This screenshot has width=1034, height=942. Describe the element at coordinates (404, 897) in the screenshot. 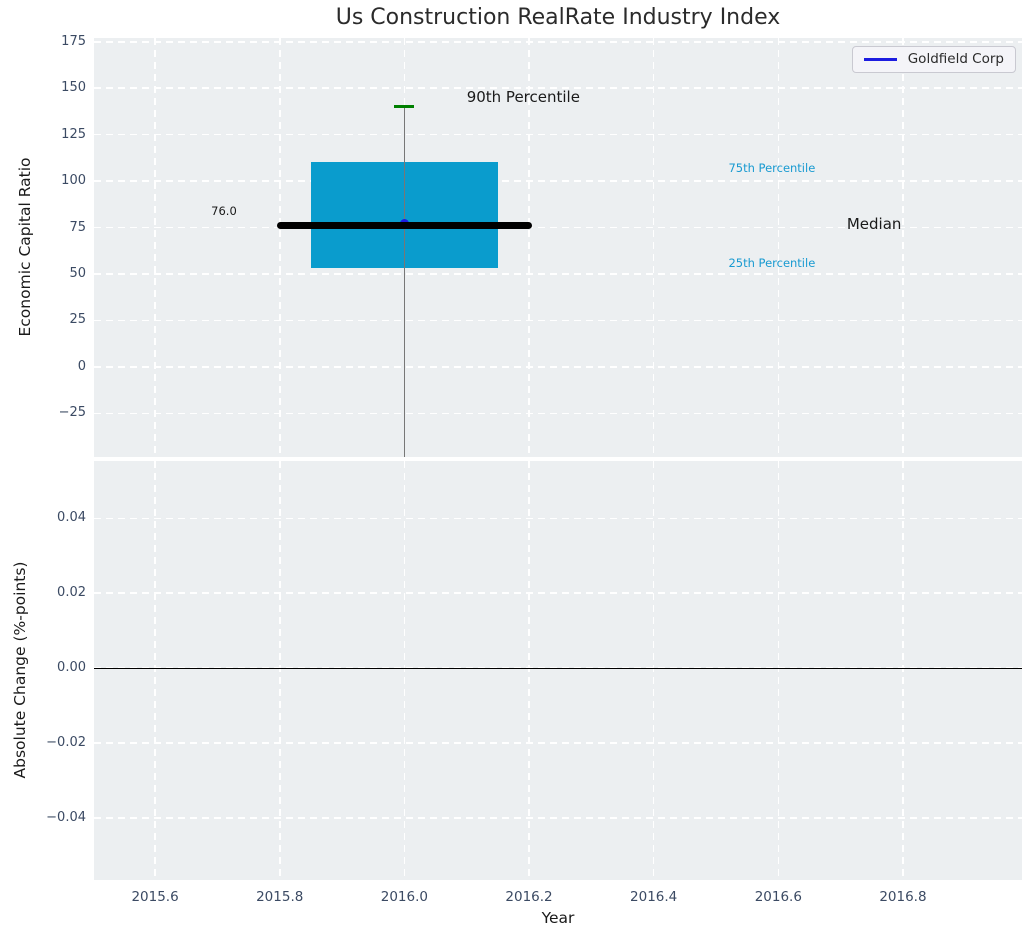

I see `x-tick-label: 2016.0` at that location.